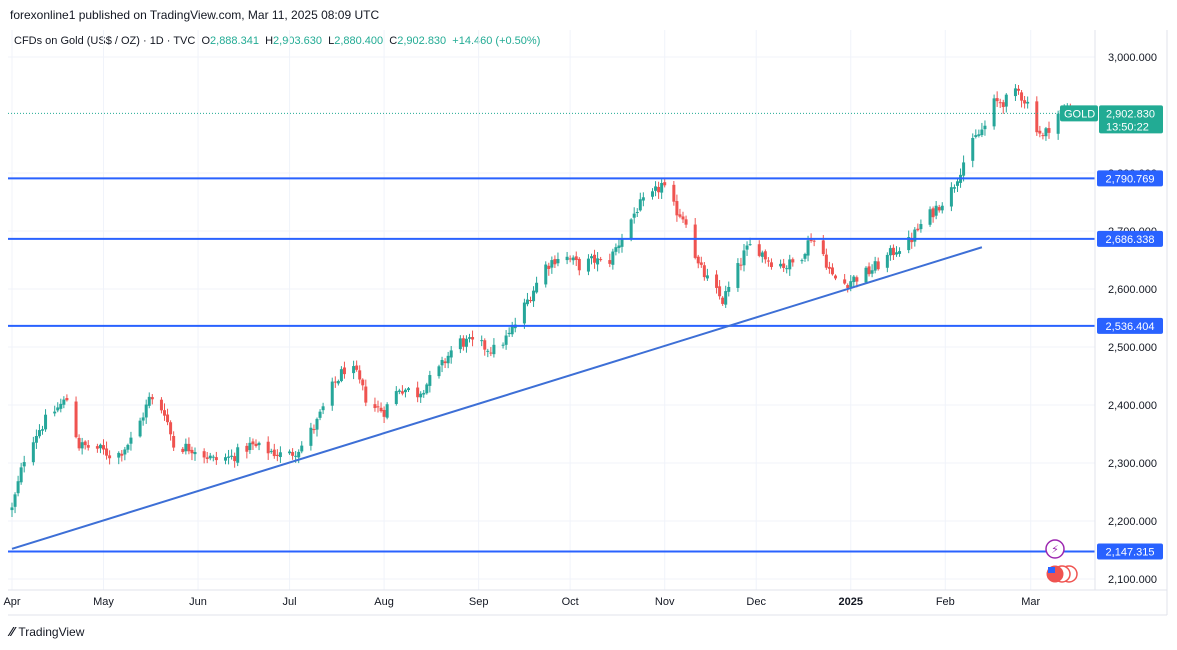 The width and height of the screenshot is (1177, 650). What do you see at coordinates (234, 41) in the screenshot?
I see `open-value: 2,888.341` at bounding box center [234, 41].